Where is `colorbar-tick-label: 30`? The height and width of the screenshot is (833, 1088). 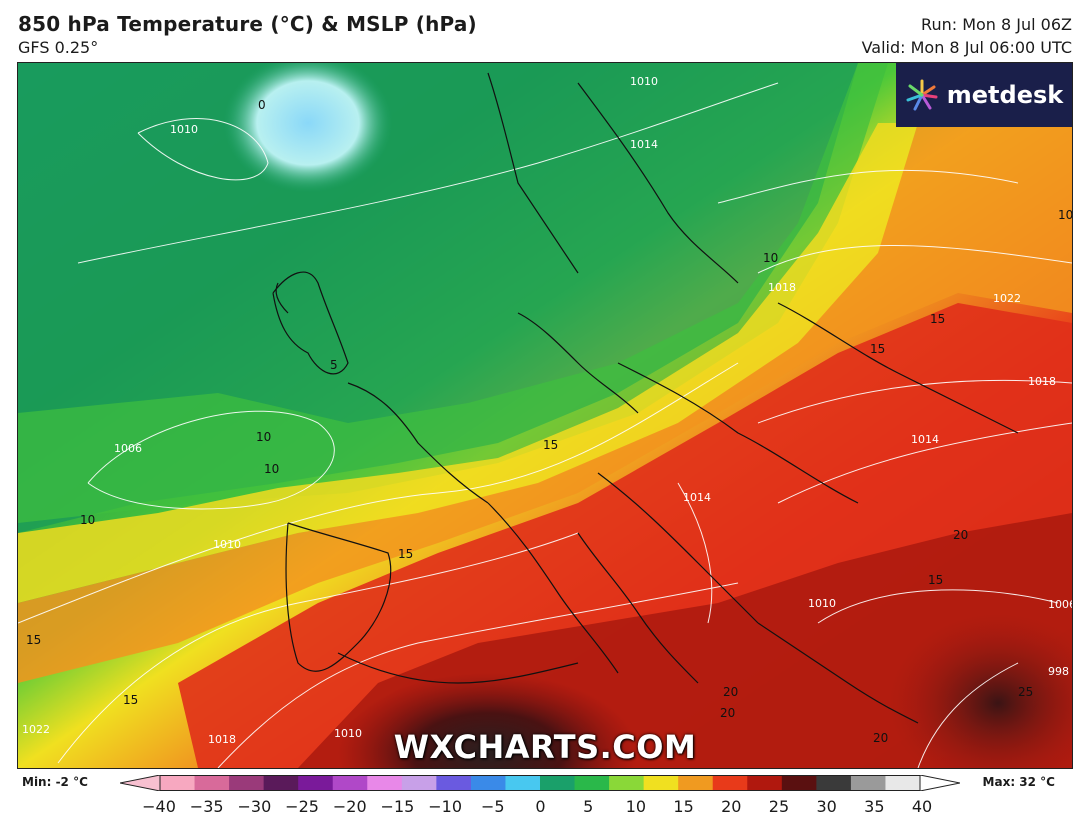
colorbar-tick-label: 30 is located at coordinates (826, 806).